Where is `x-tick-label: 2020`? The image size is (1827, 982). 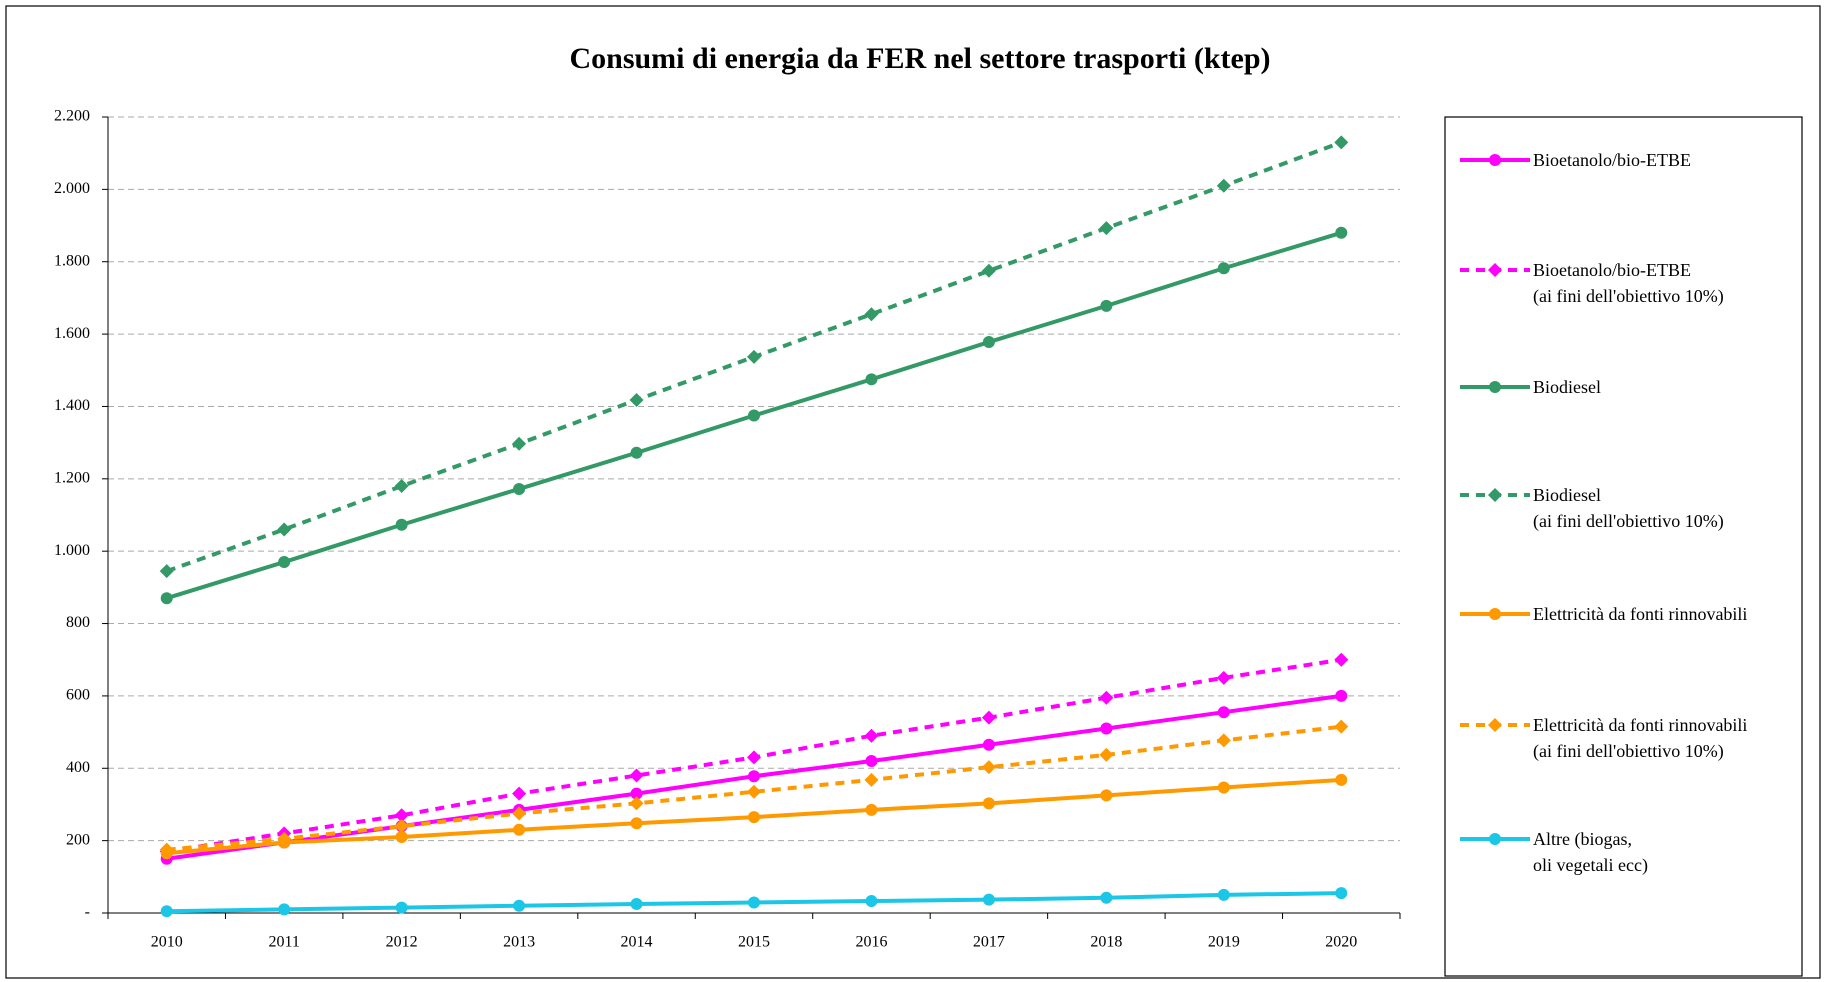 x-tick-label: 2020 is located at coordinates (1341, 942).